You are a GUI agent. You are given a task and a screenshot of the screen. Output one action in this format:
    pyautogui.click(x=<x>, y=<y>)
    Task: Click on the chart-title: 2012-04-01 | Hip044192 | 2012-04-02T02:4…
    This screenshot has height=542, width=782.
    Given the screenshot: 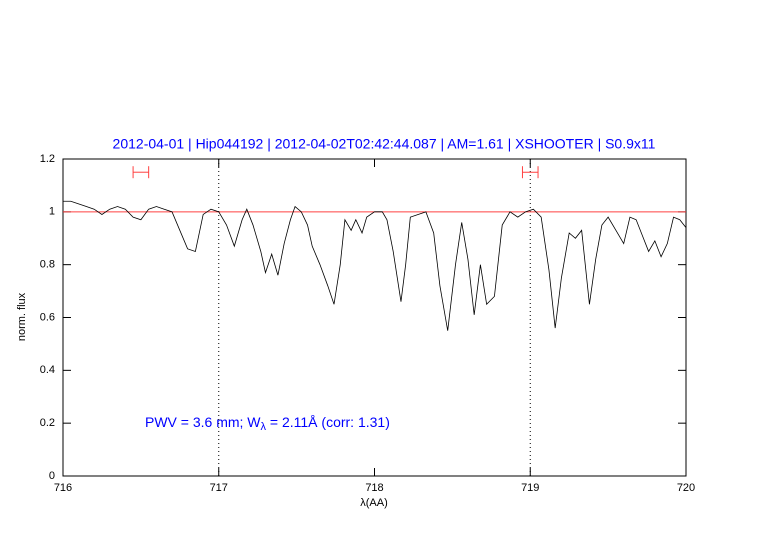 What is the action you would take?
    pyautogui.click(x=384, y=144)
    